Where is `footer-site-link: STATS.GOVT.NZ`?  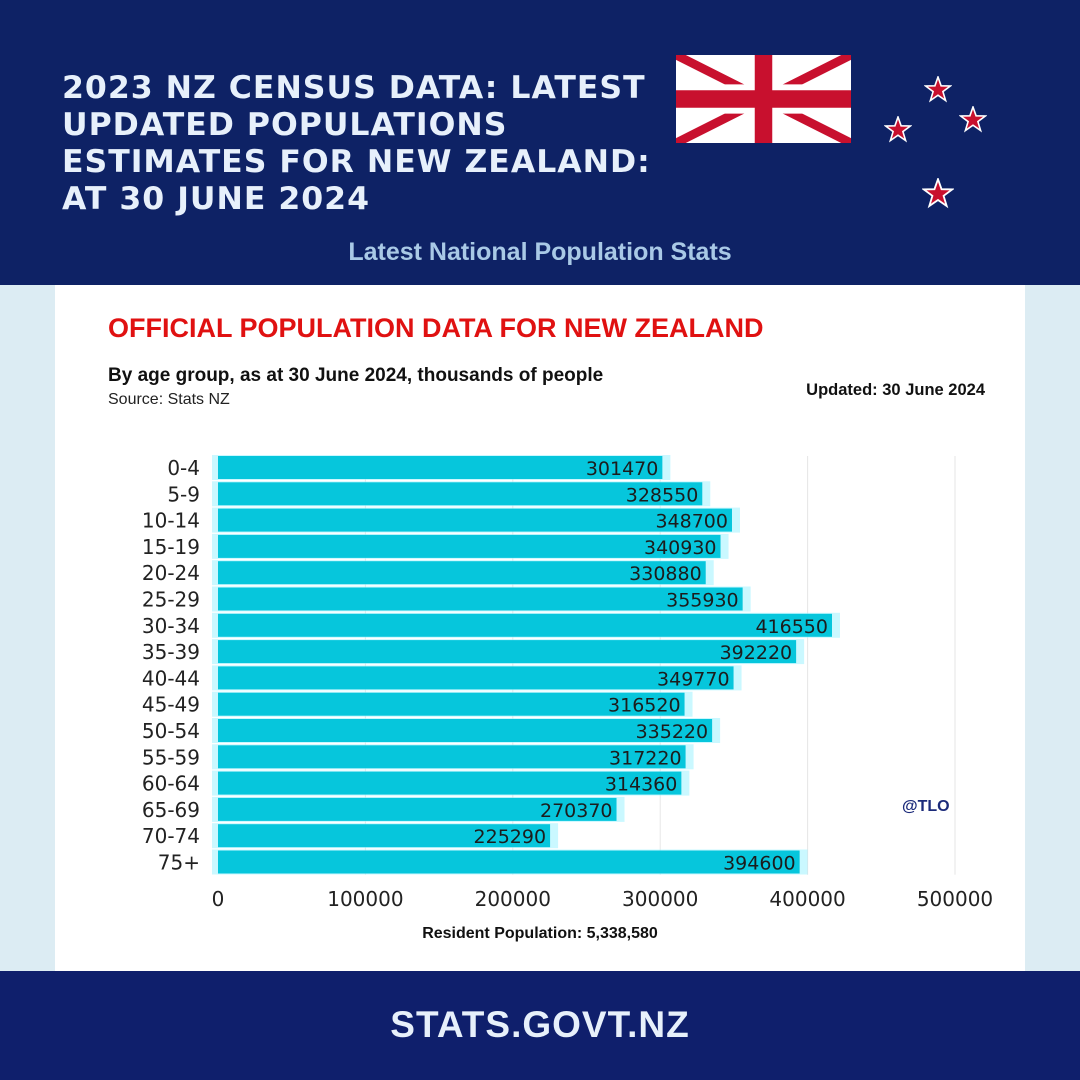 footer-site-link: STATS.GOVT.NZ is located at coordinates (540, 1024).